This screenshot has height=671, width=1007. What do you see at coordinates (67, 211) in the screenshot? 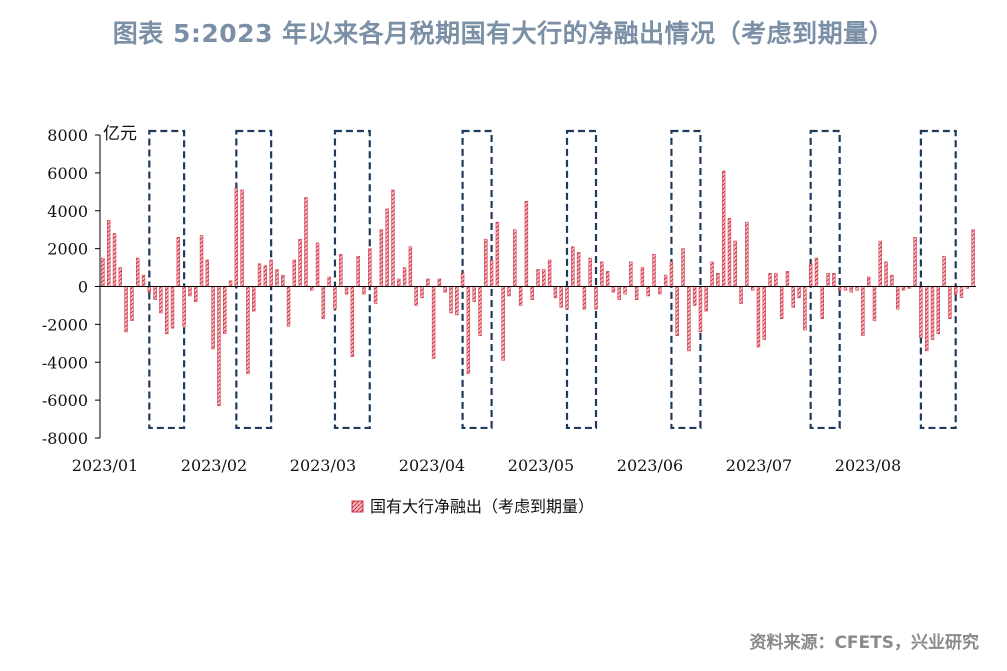
I see `y-tick-label: 4000` at bounding box center [67, 211].